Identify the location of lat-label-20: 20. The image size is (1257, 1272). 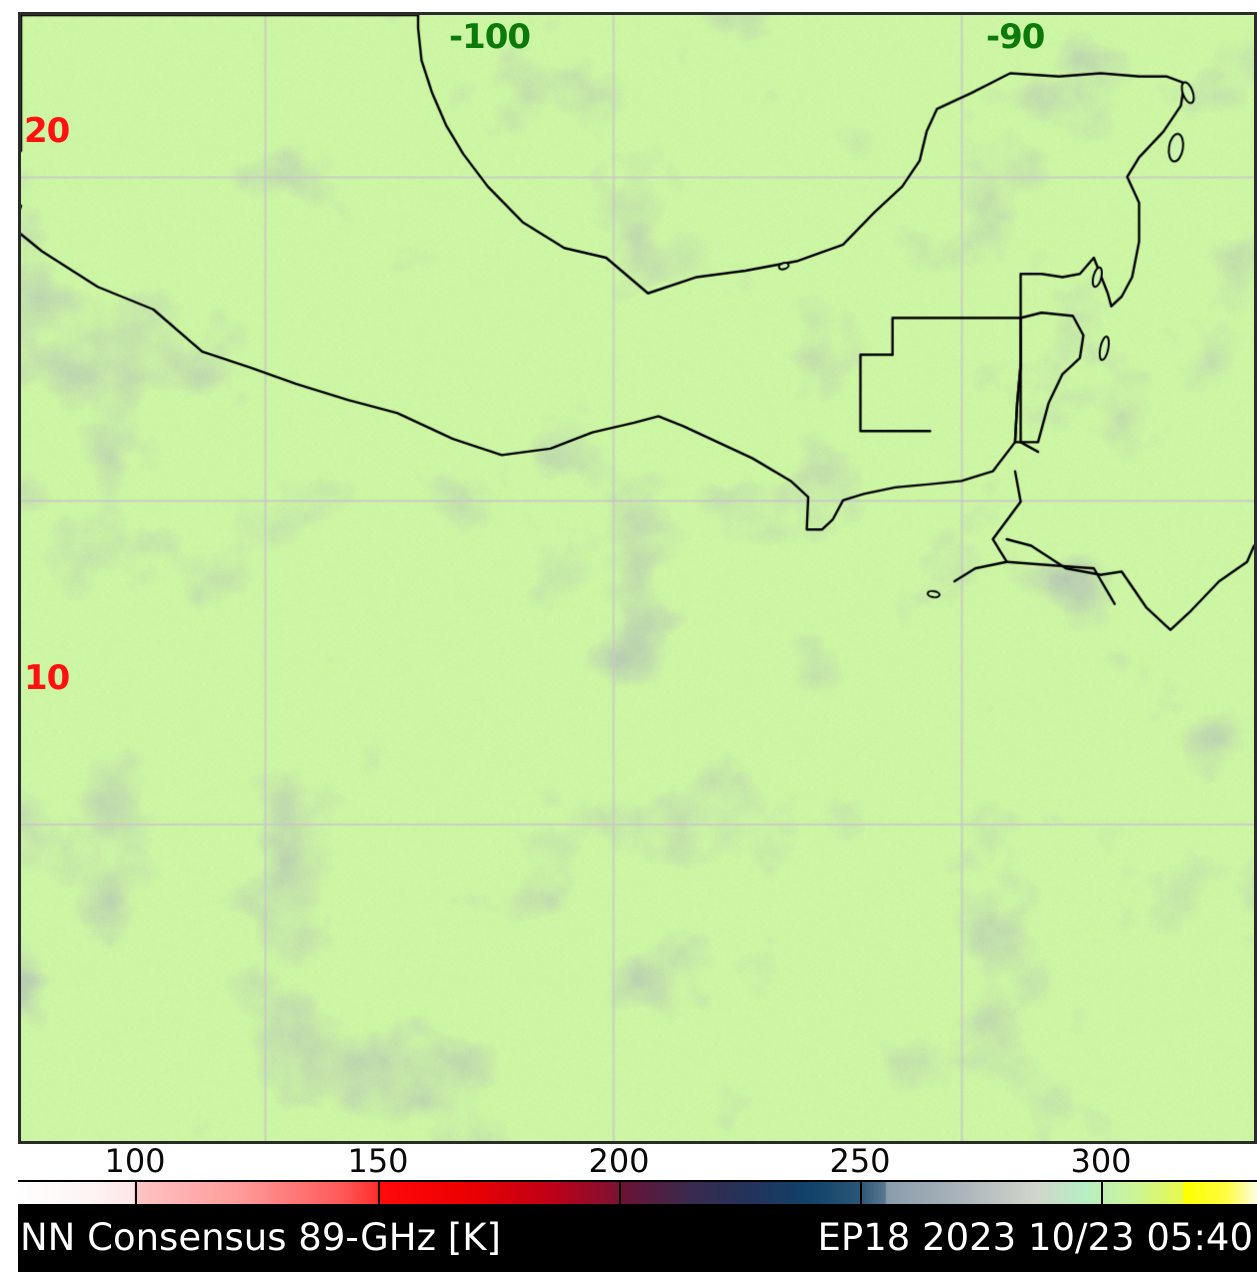
(47, 131).